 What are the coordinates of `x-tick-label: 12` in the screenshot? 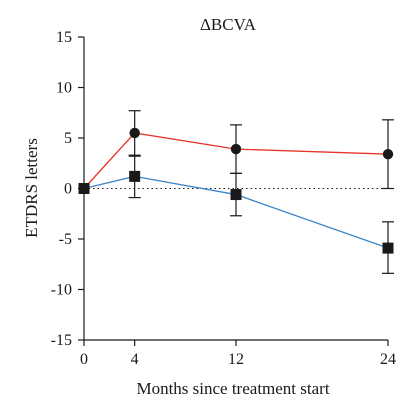 It's located at (236, 359).